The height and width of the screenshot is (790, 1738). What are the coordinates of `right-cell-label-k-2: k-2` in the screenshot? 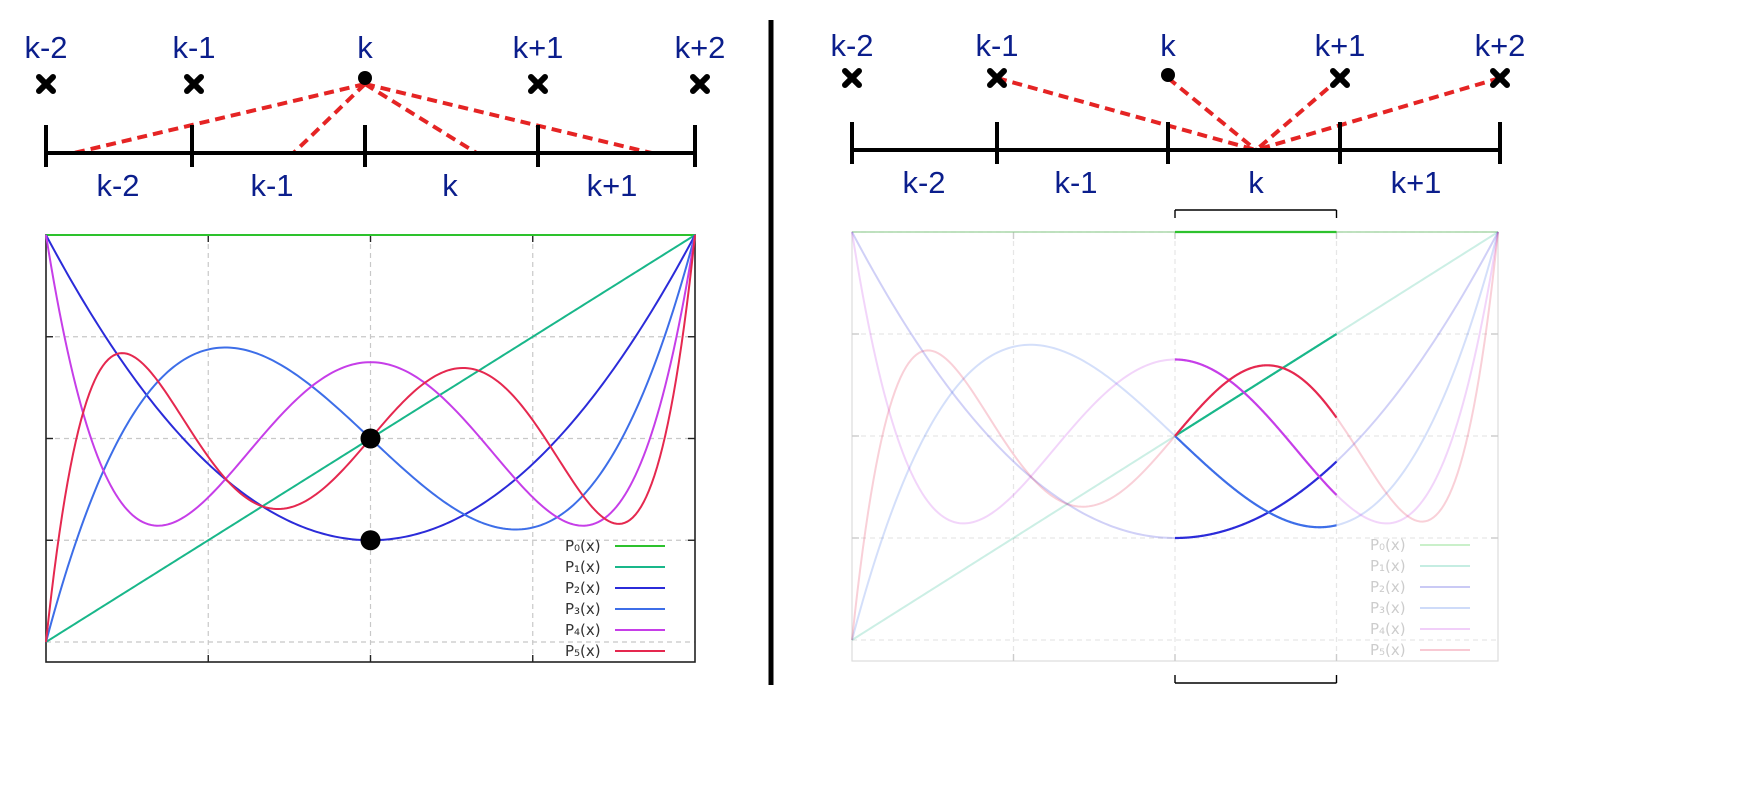 It's located at (923, 182).